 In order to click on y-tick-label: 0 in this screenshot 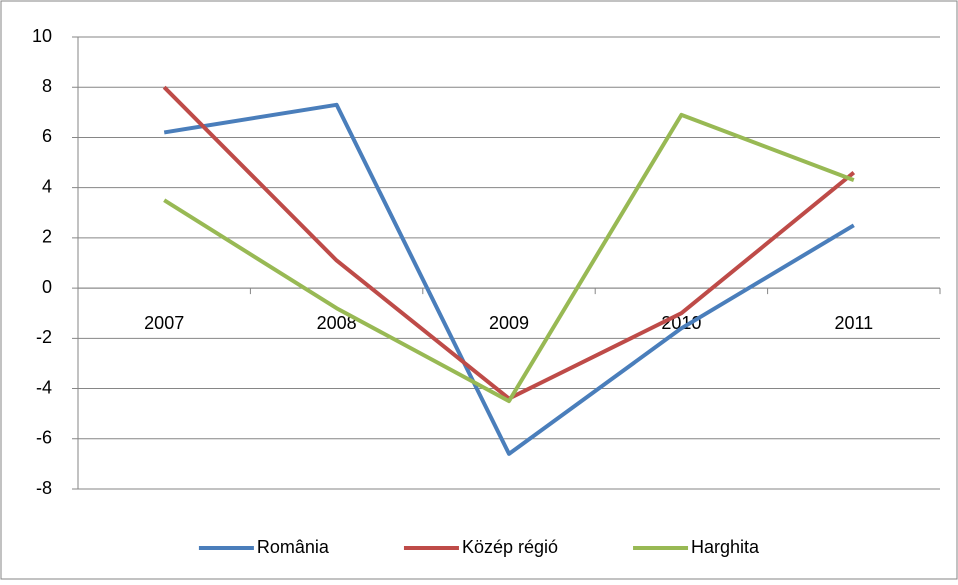, I will do `click(47, 287)`.